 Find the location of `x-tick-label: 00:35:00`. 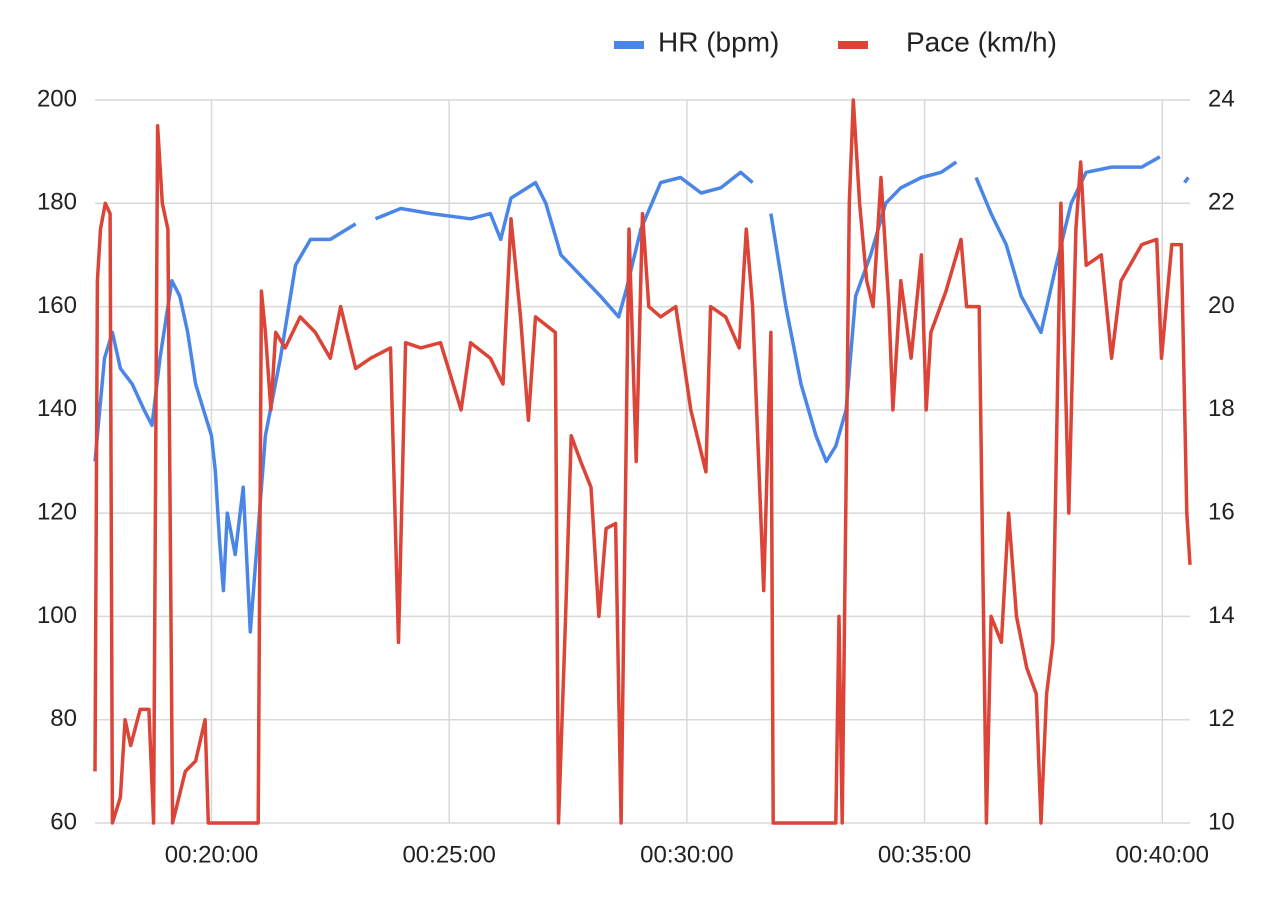

x-tick-label: 00:35:00 is located at coordinates (924, 854).